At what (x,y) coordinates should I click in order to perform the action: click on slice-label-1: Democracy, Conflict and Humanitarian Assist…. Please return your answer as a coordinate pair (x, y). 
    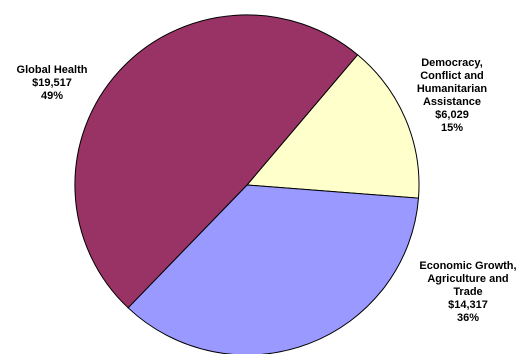
    Looking at the image, I should click on (452, 95).